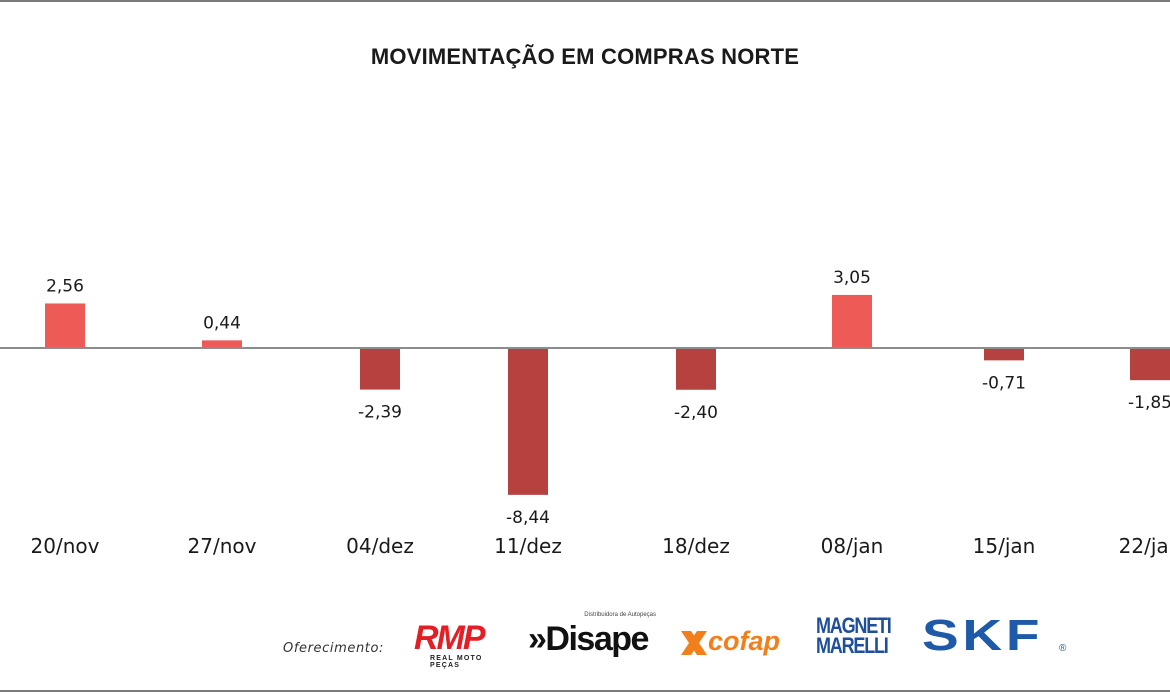  I want to click on bar-22/jan, so click(1150, 364).